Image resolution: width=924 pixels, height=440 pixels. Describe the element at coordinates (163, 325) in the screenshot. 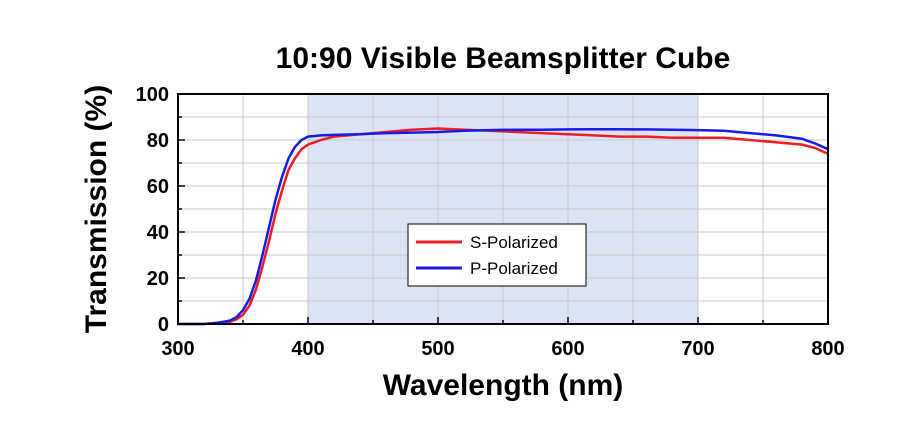

I see `y-tick-label: 0` at that location.